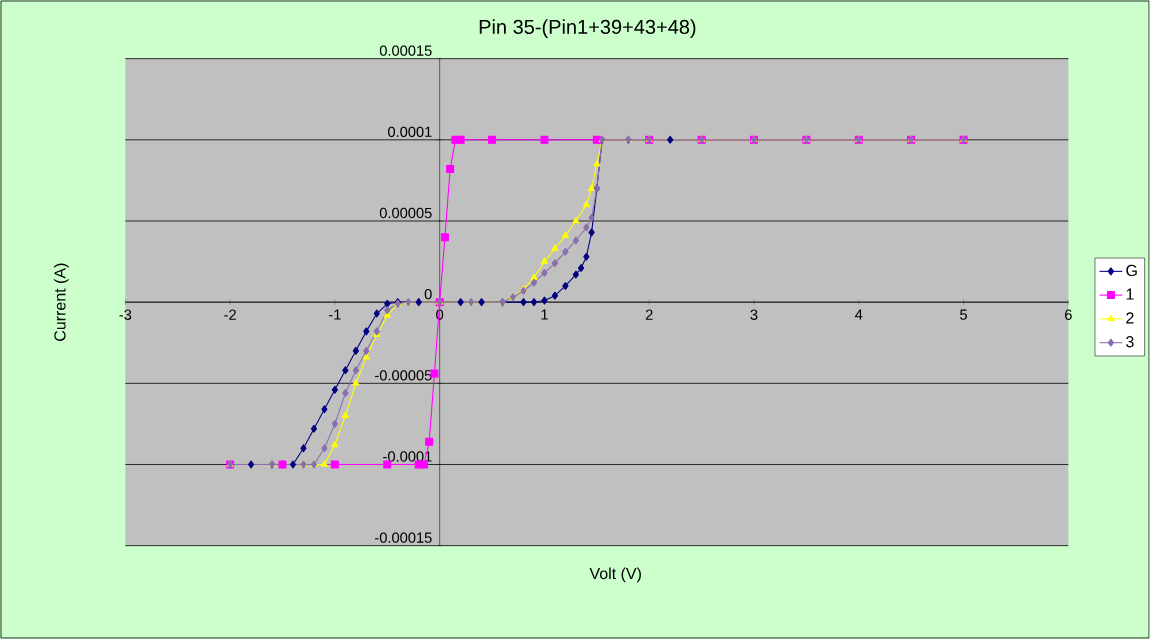  Describe the element at coordinates (859, 314) in the screenshot. I see `x-tick-label: 4` at that location.